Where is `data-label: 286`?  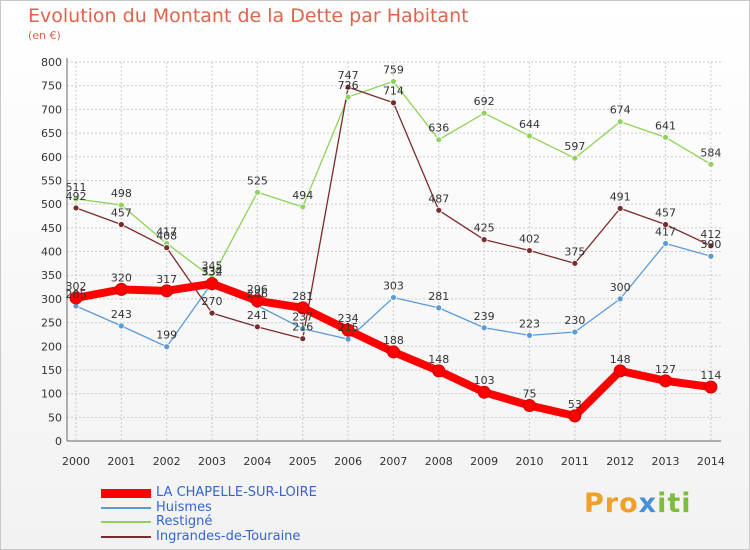
data-label: 286 is located at coordinates (257, 294).